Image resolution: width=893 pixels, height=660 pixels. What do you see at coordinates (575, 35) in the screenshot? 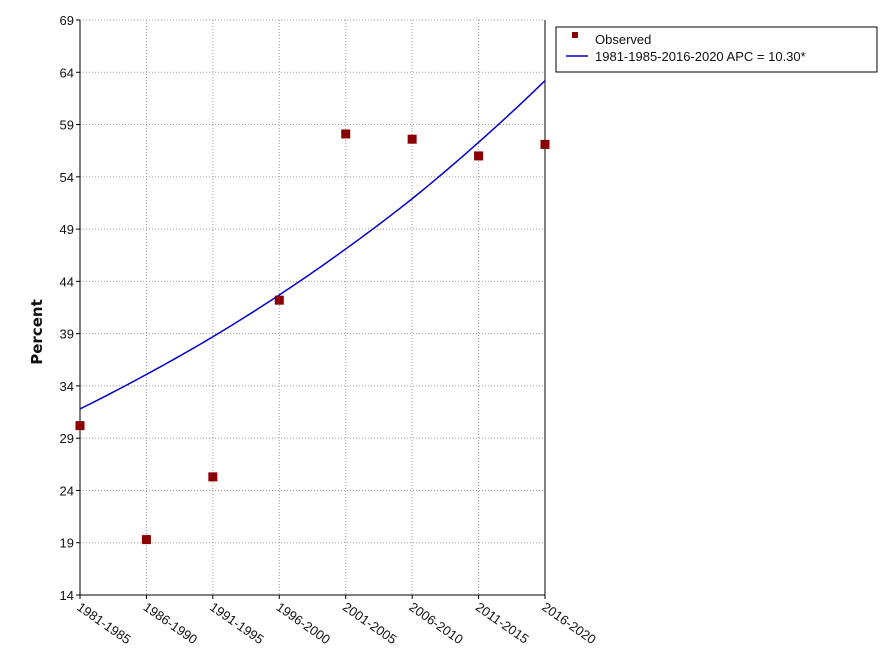
I see `legend-observed-marker` at bounding box center [575, 35].